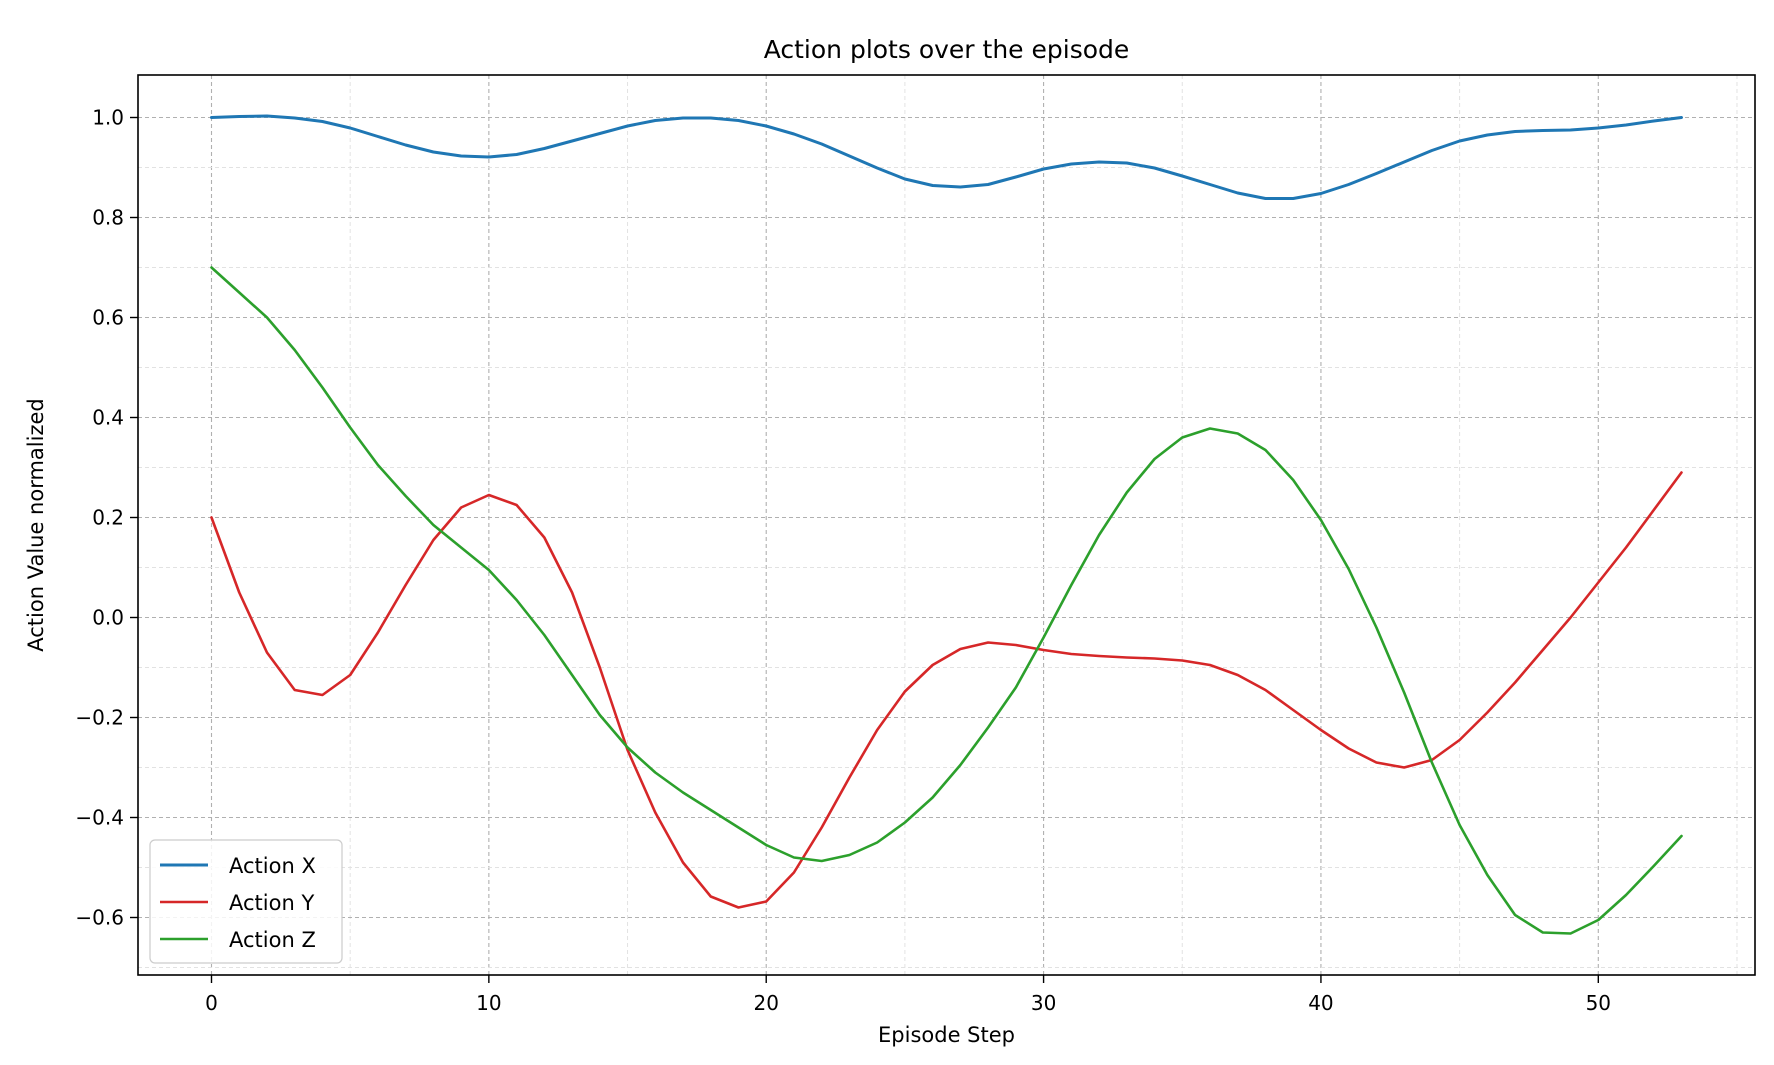  I want to click on y-tick-label: 0.8, so click(108, 218).